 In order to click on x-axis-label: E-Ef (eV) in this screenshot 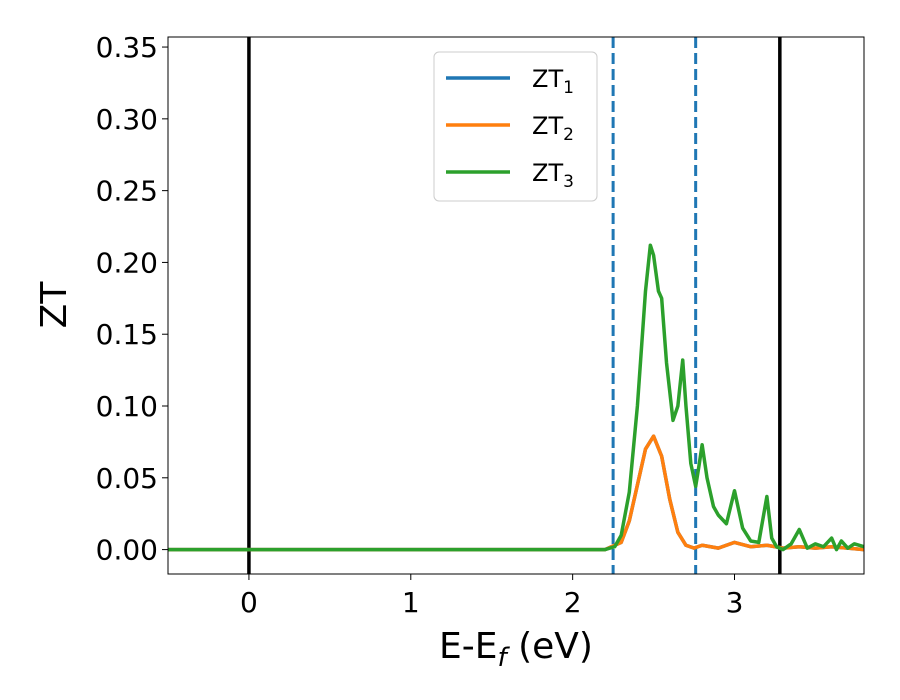, I will do `click(516, 649)`.